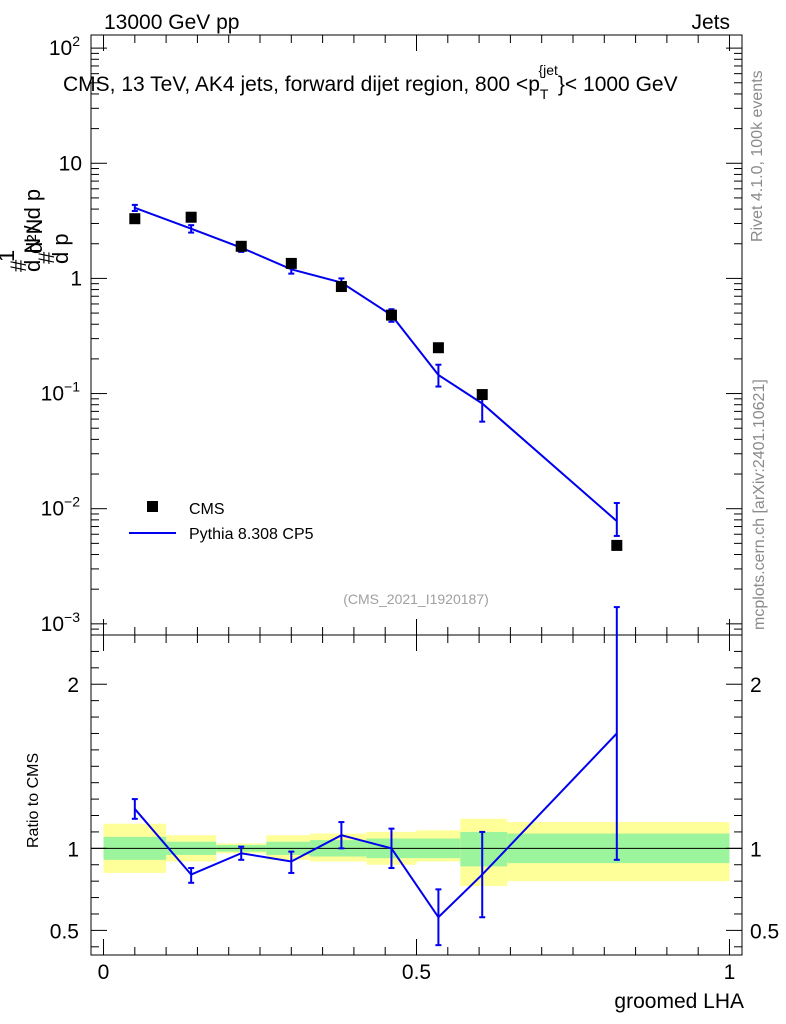  I want to click on analysis-id-label: (CMS_2021_I1920187), so click(416, 599).